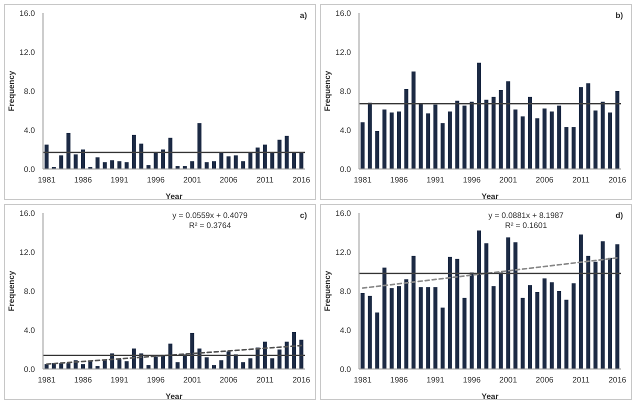  What do you see at coordinates (303, 215) in the screenshot?
I see `annotation: c)` at bounding box center [303, 215].